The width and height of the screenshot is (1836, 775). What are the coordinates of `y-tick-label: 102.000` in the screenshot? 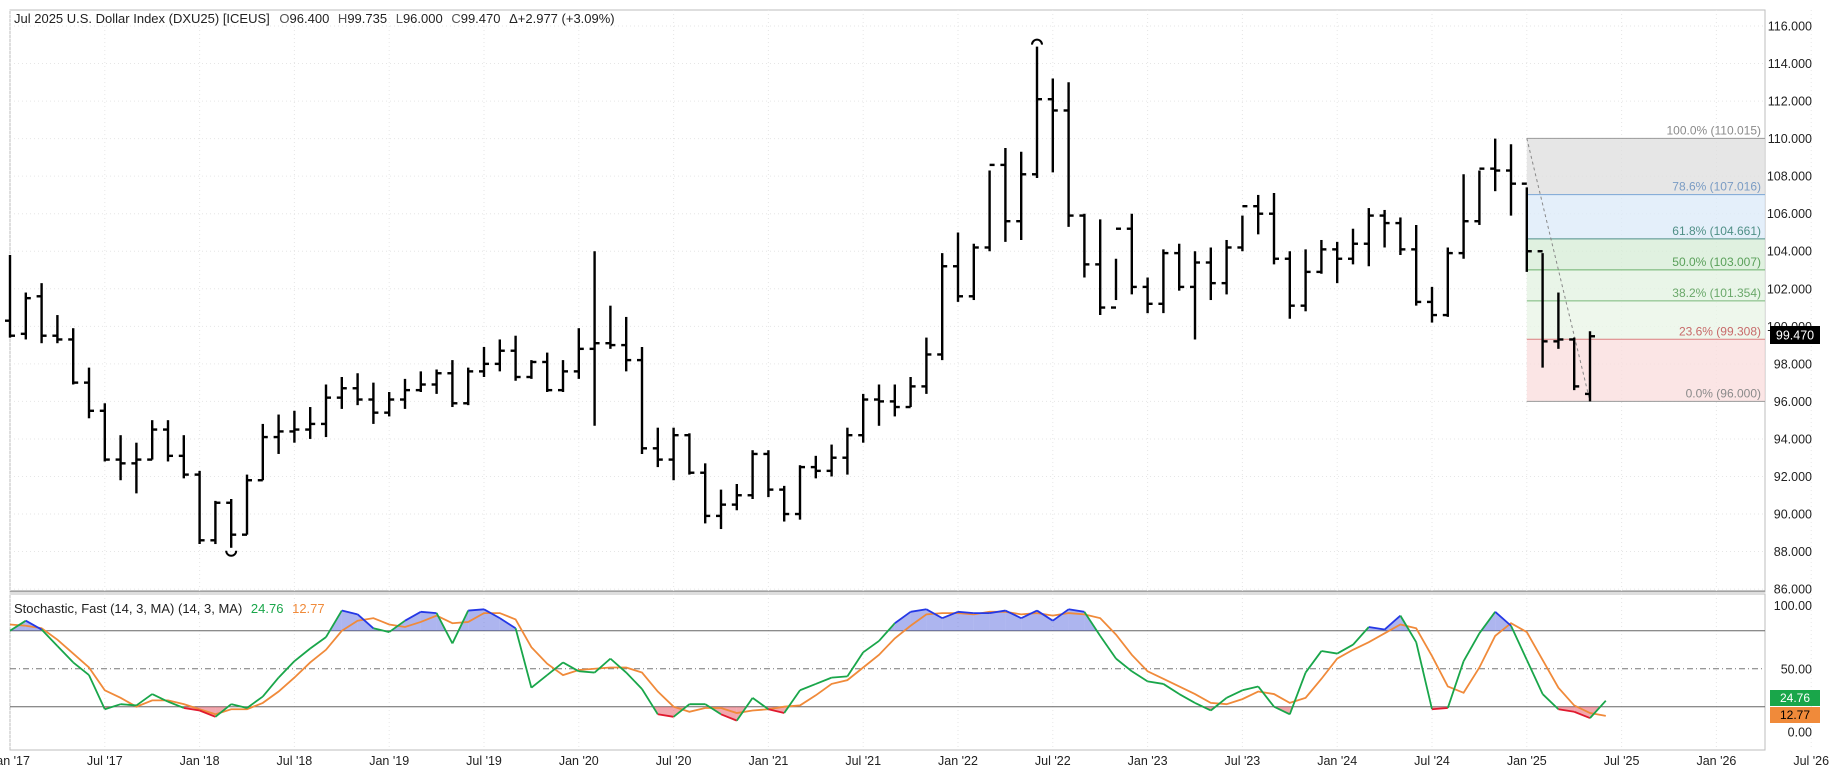 It's located at (1789, 289).